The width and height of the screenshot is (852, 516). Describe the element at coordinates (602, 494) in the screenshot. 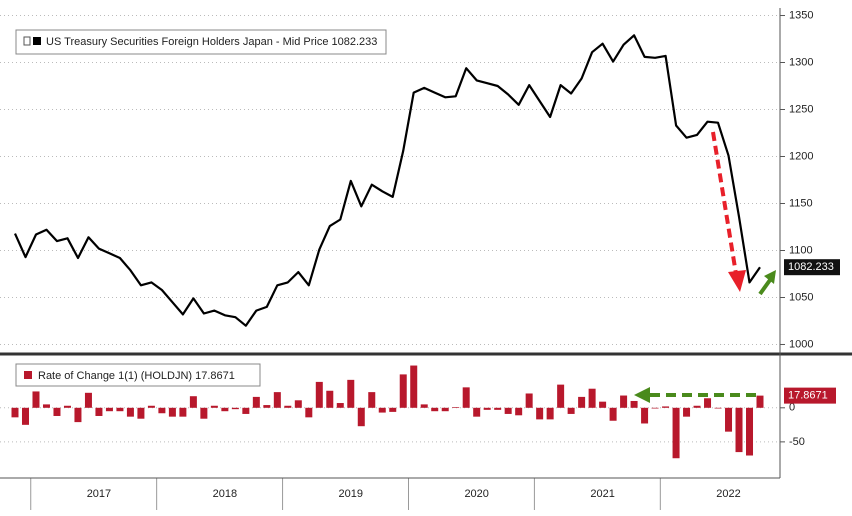

I see `x-tick-label: 2021` at that location.